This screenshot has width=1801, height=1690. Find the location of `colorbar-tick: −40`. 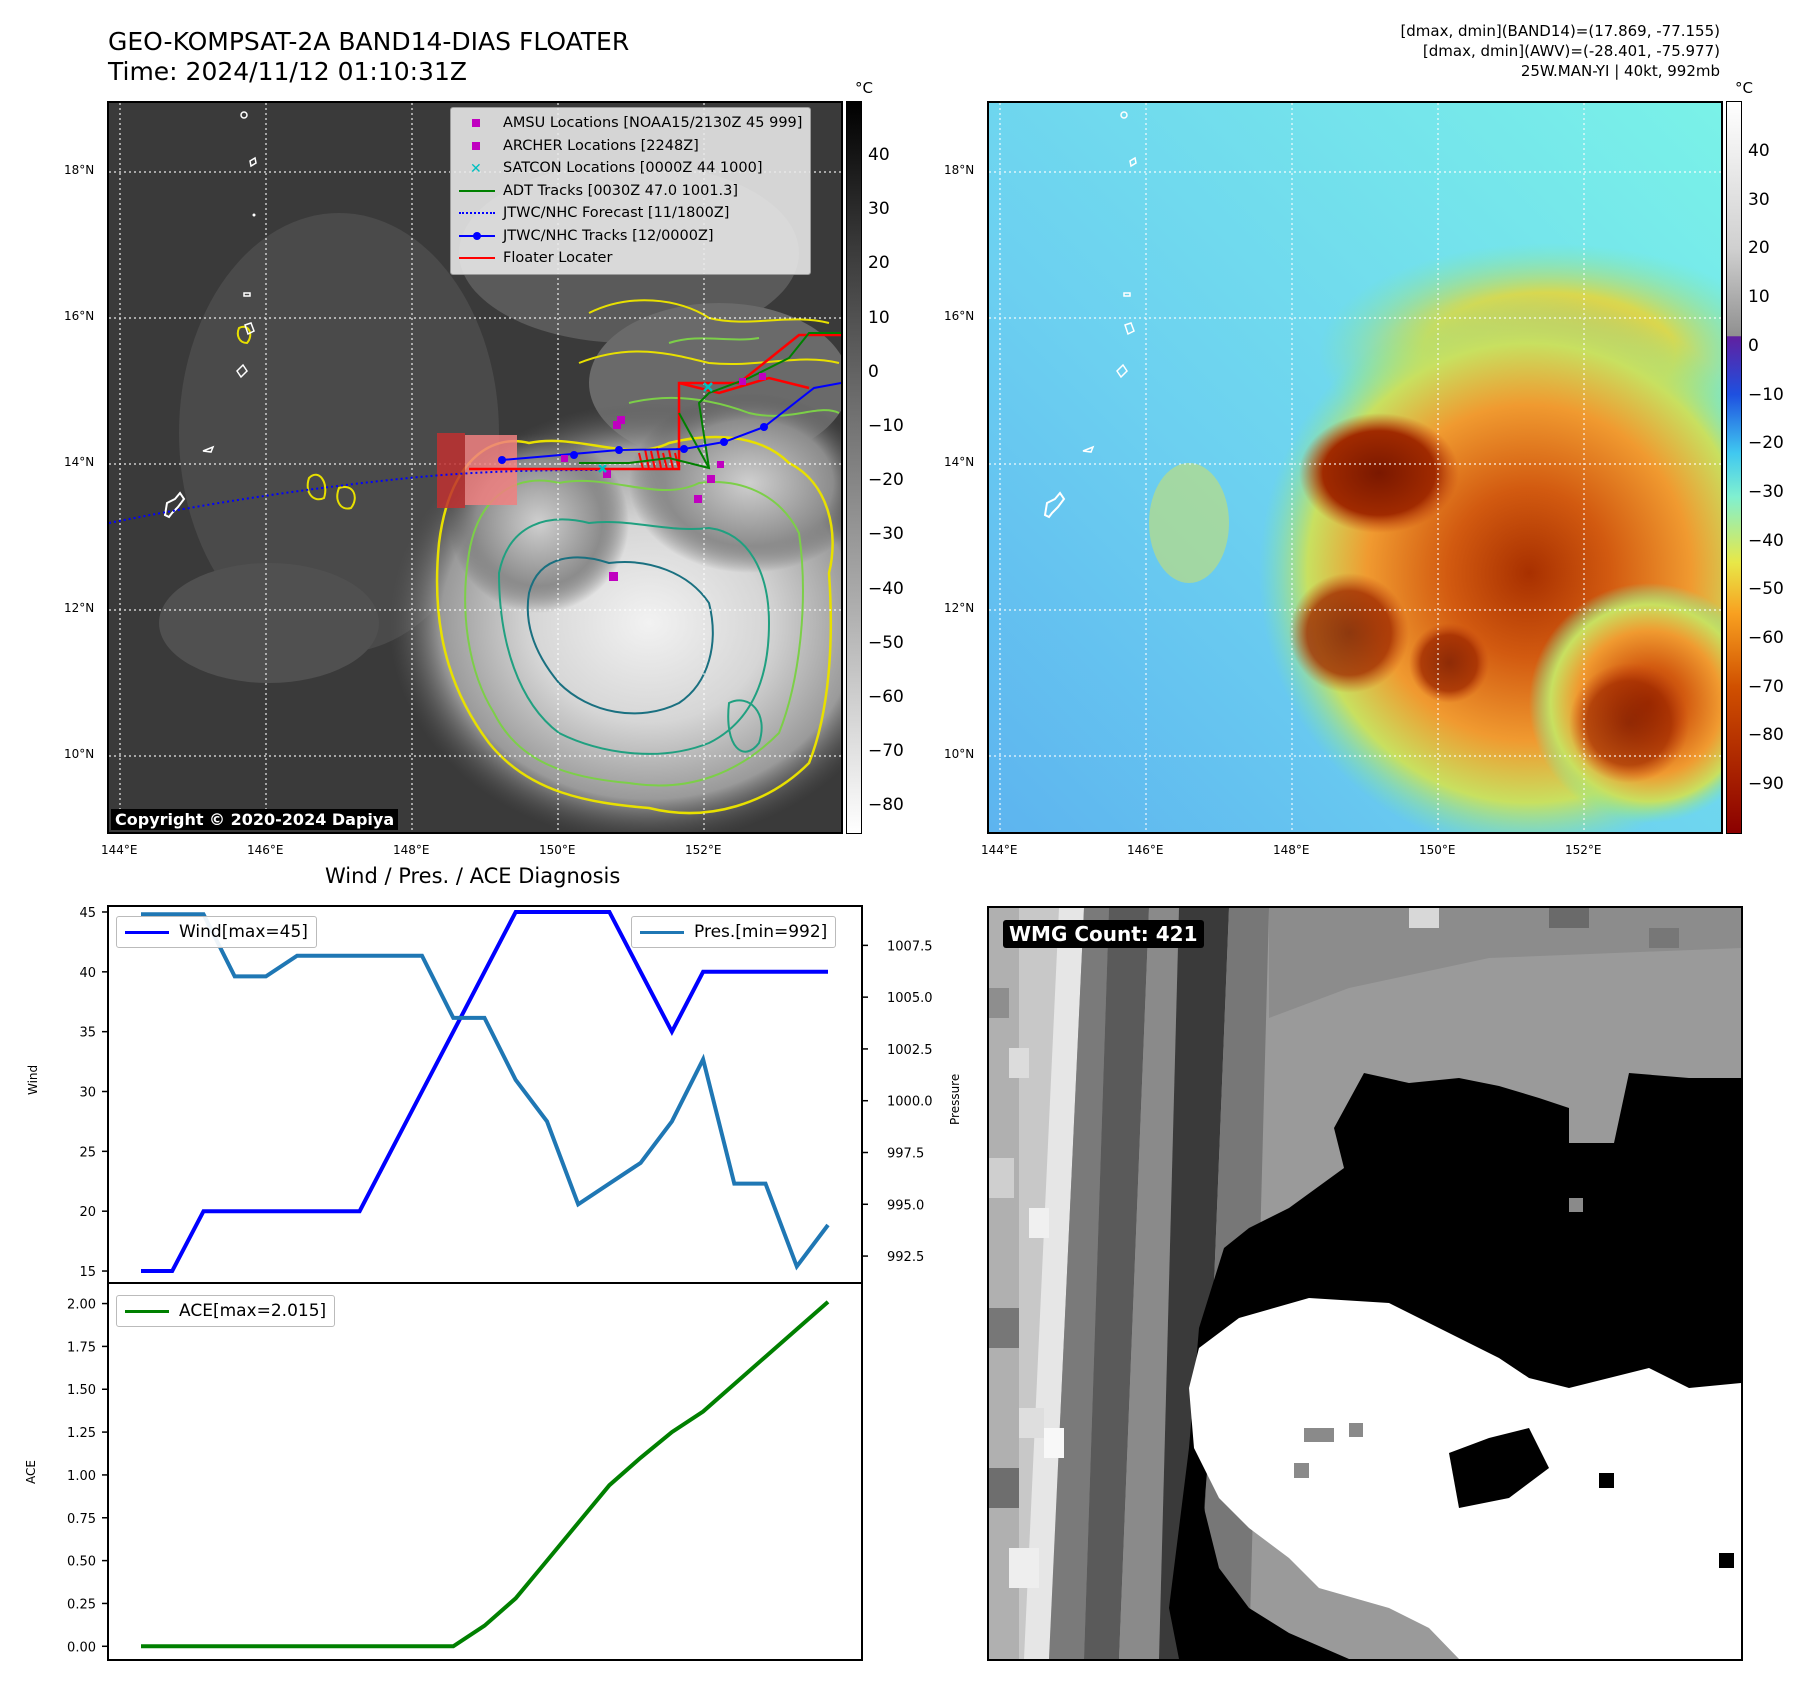

colorbar-tick: −40 is located at coordinates (886, 588).